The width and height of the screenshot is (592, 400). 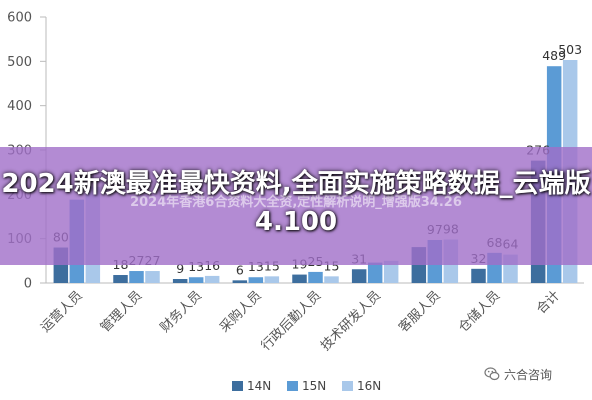 What do you see at coordinates (19, 18) in the screenshot?
I see `y-tick-label: 600` at bounding box center [19, 18].